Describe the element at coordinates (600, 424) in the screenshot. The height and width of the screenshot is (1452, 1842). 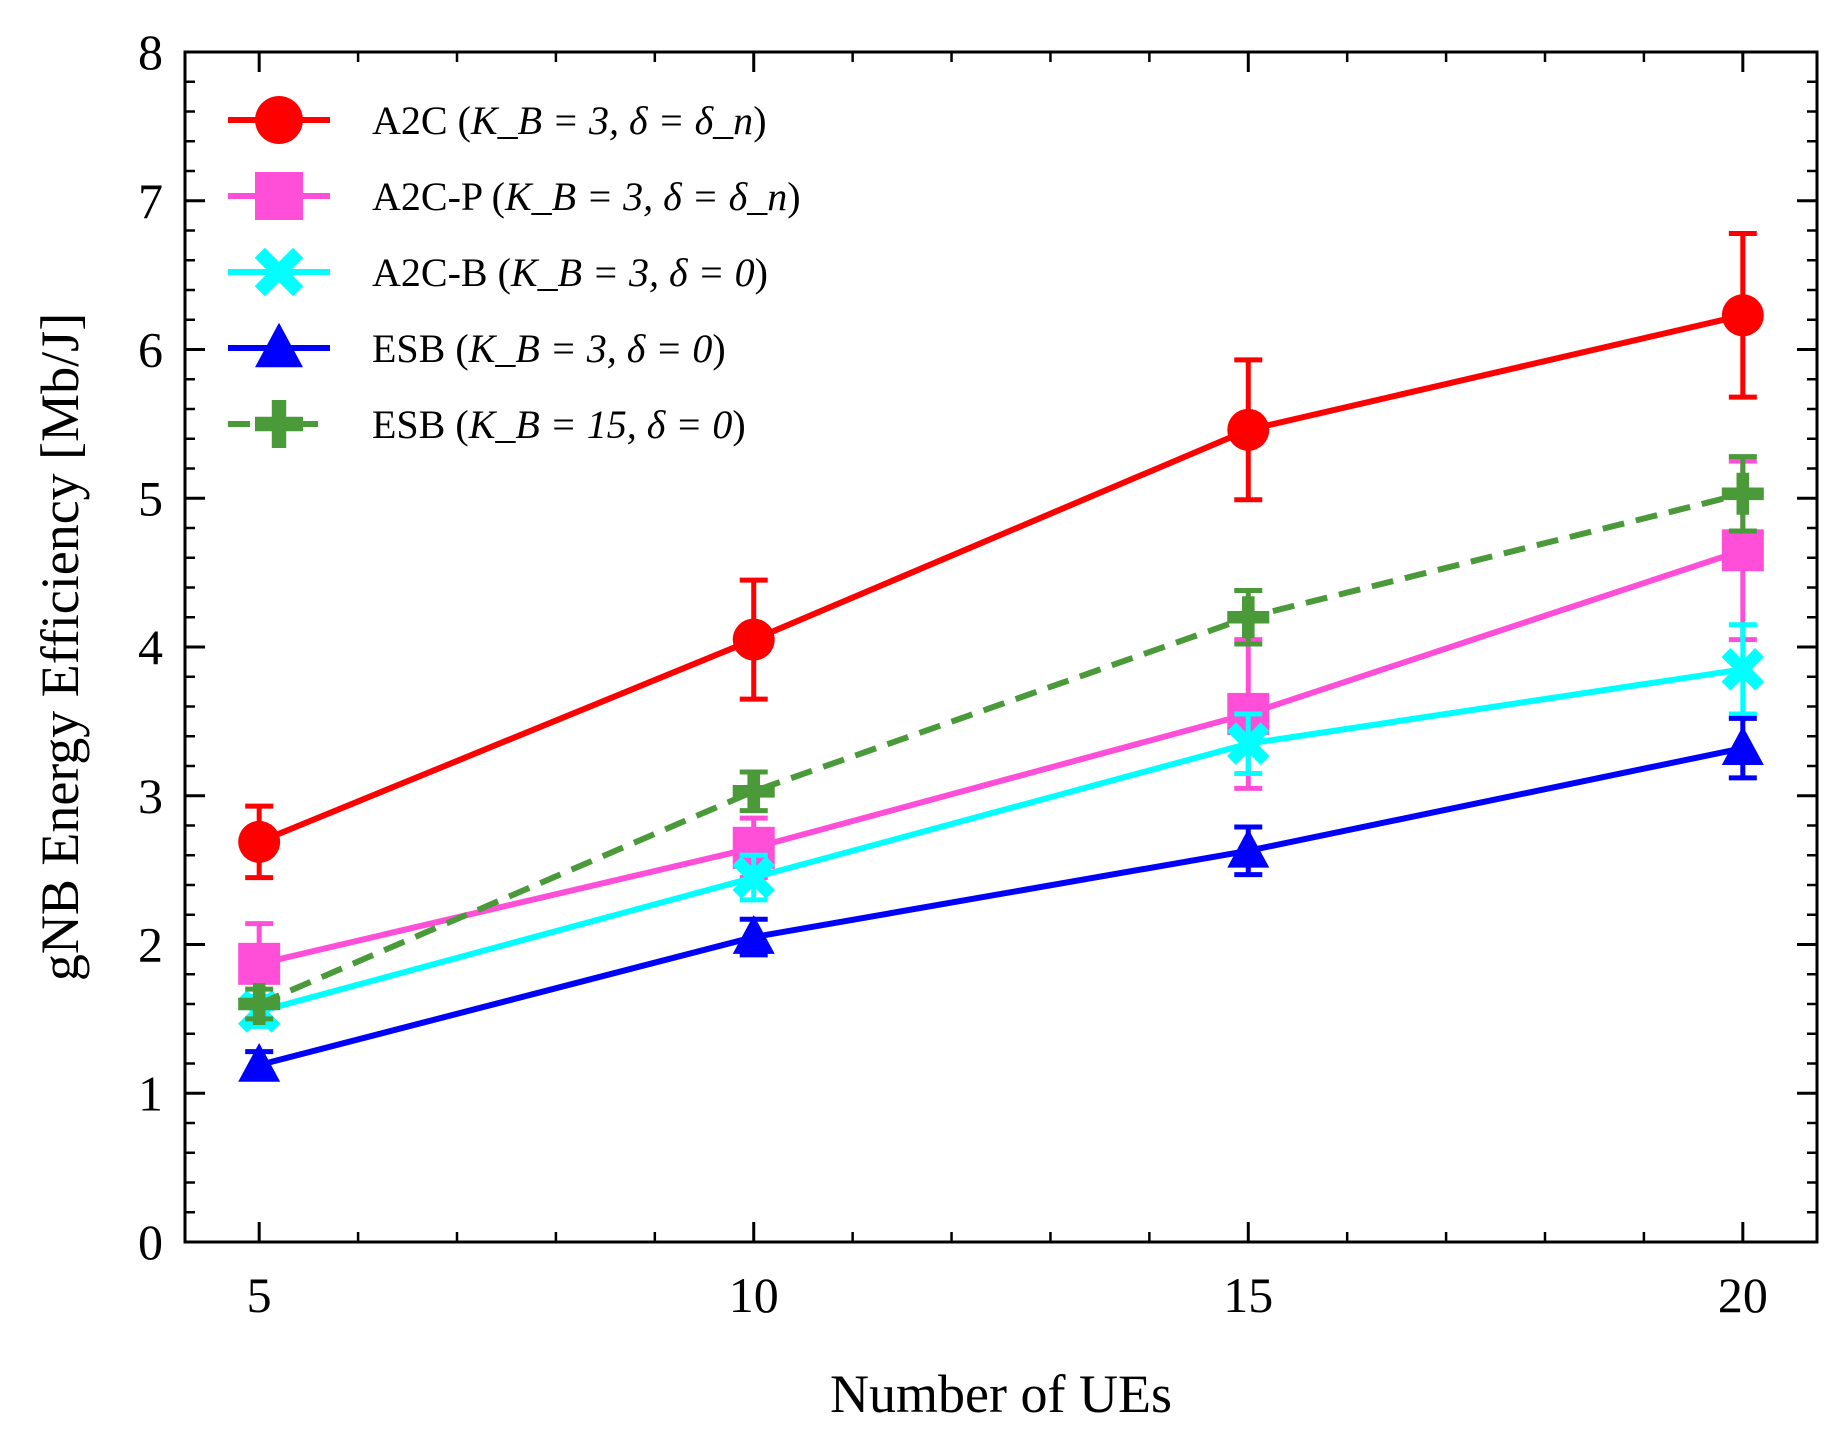
I see `legend-label-math: K_B = 15, δ = 0` at that location.